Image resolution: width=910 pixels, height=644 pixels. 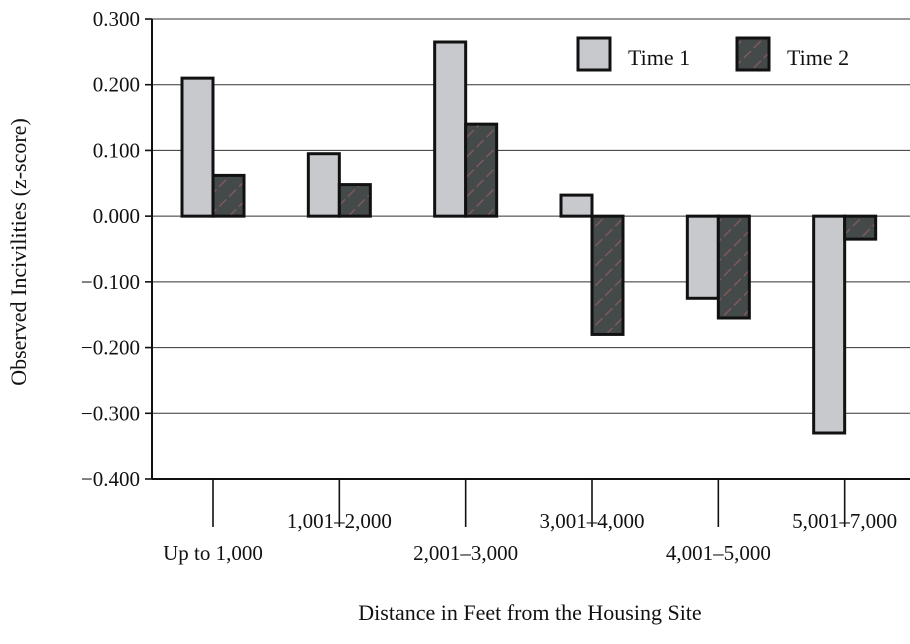 What do you see at coordinates (18, 252) in the screenshot?
I see `y-axis-title: Observed Incivilities (z-score)` at bounding box center [18, 252].